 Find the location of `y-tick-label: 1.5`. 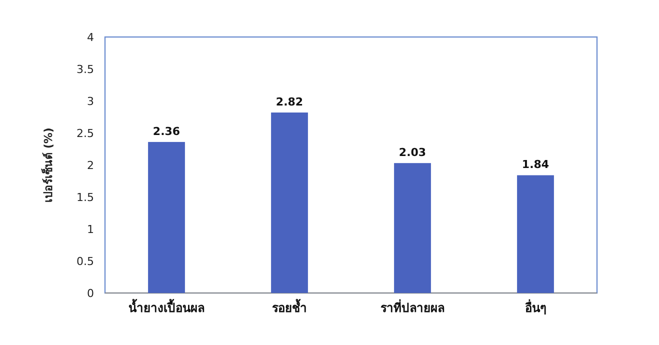

y-tick-label: 1.5 is located at coordinates (85, 197).